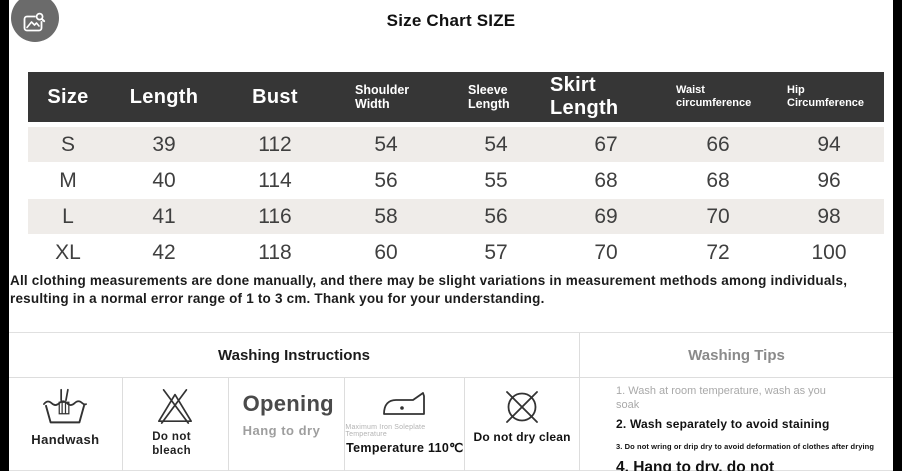  What do you see at coordinates (164, 144) in the screenshot?
I see `cell-length: 39` at bounding box center [164, 144].